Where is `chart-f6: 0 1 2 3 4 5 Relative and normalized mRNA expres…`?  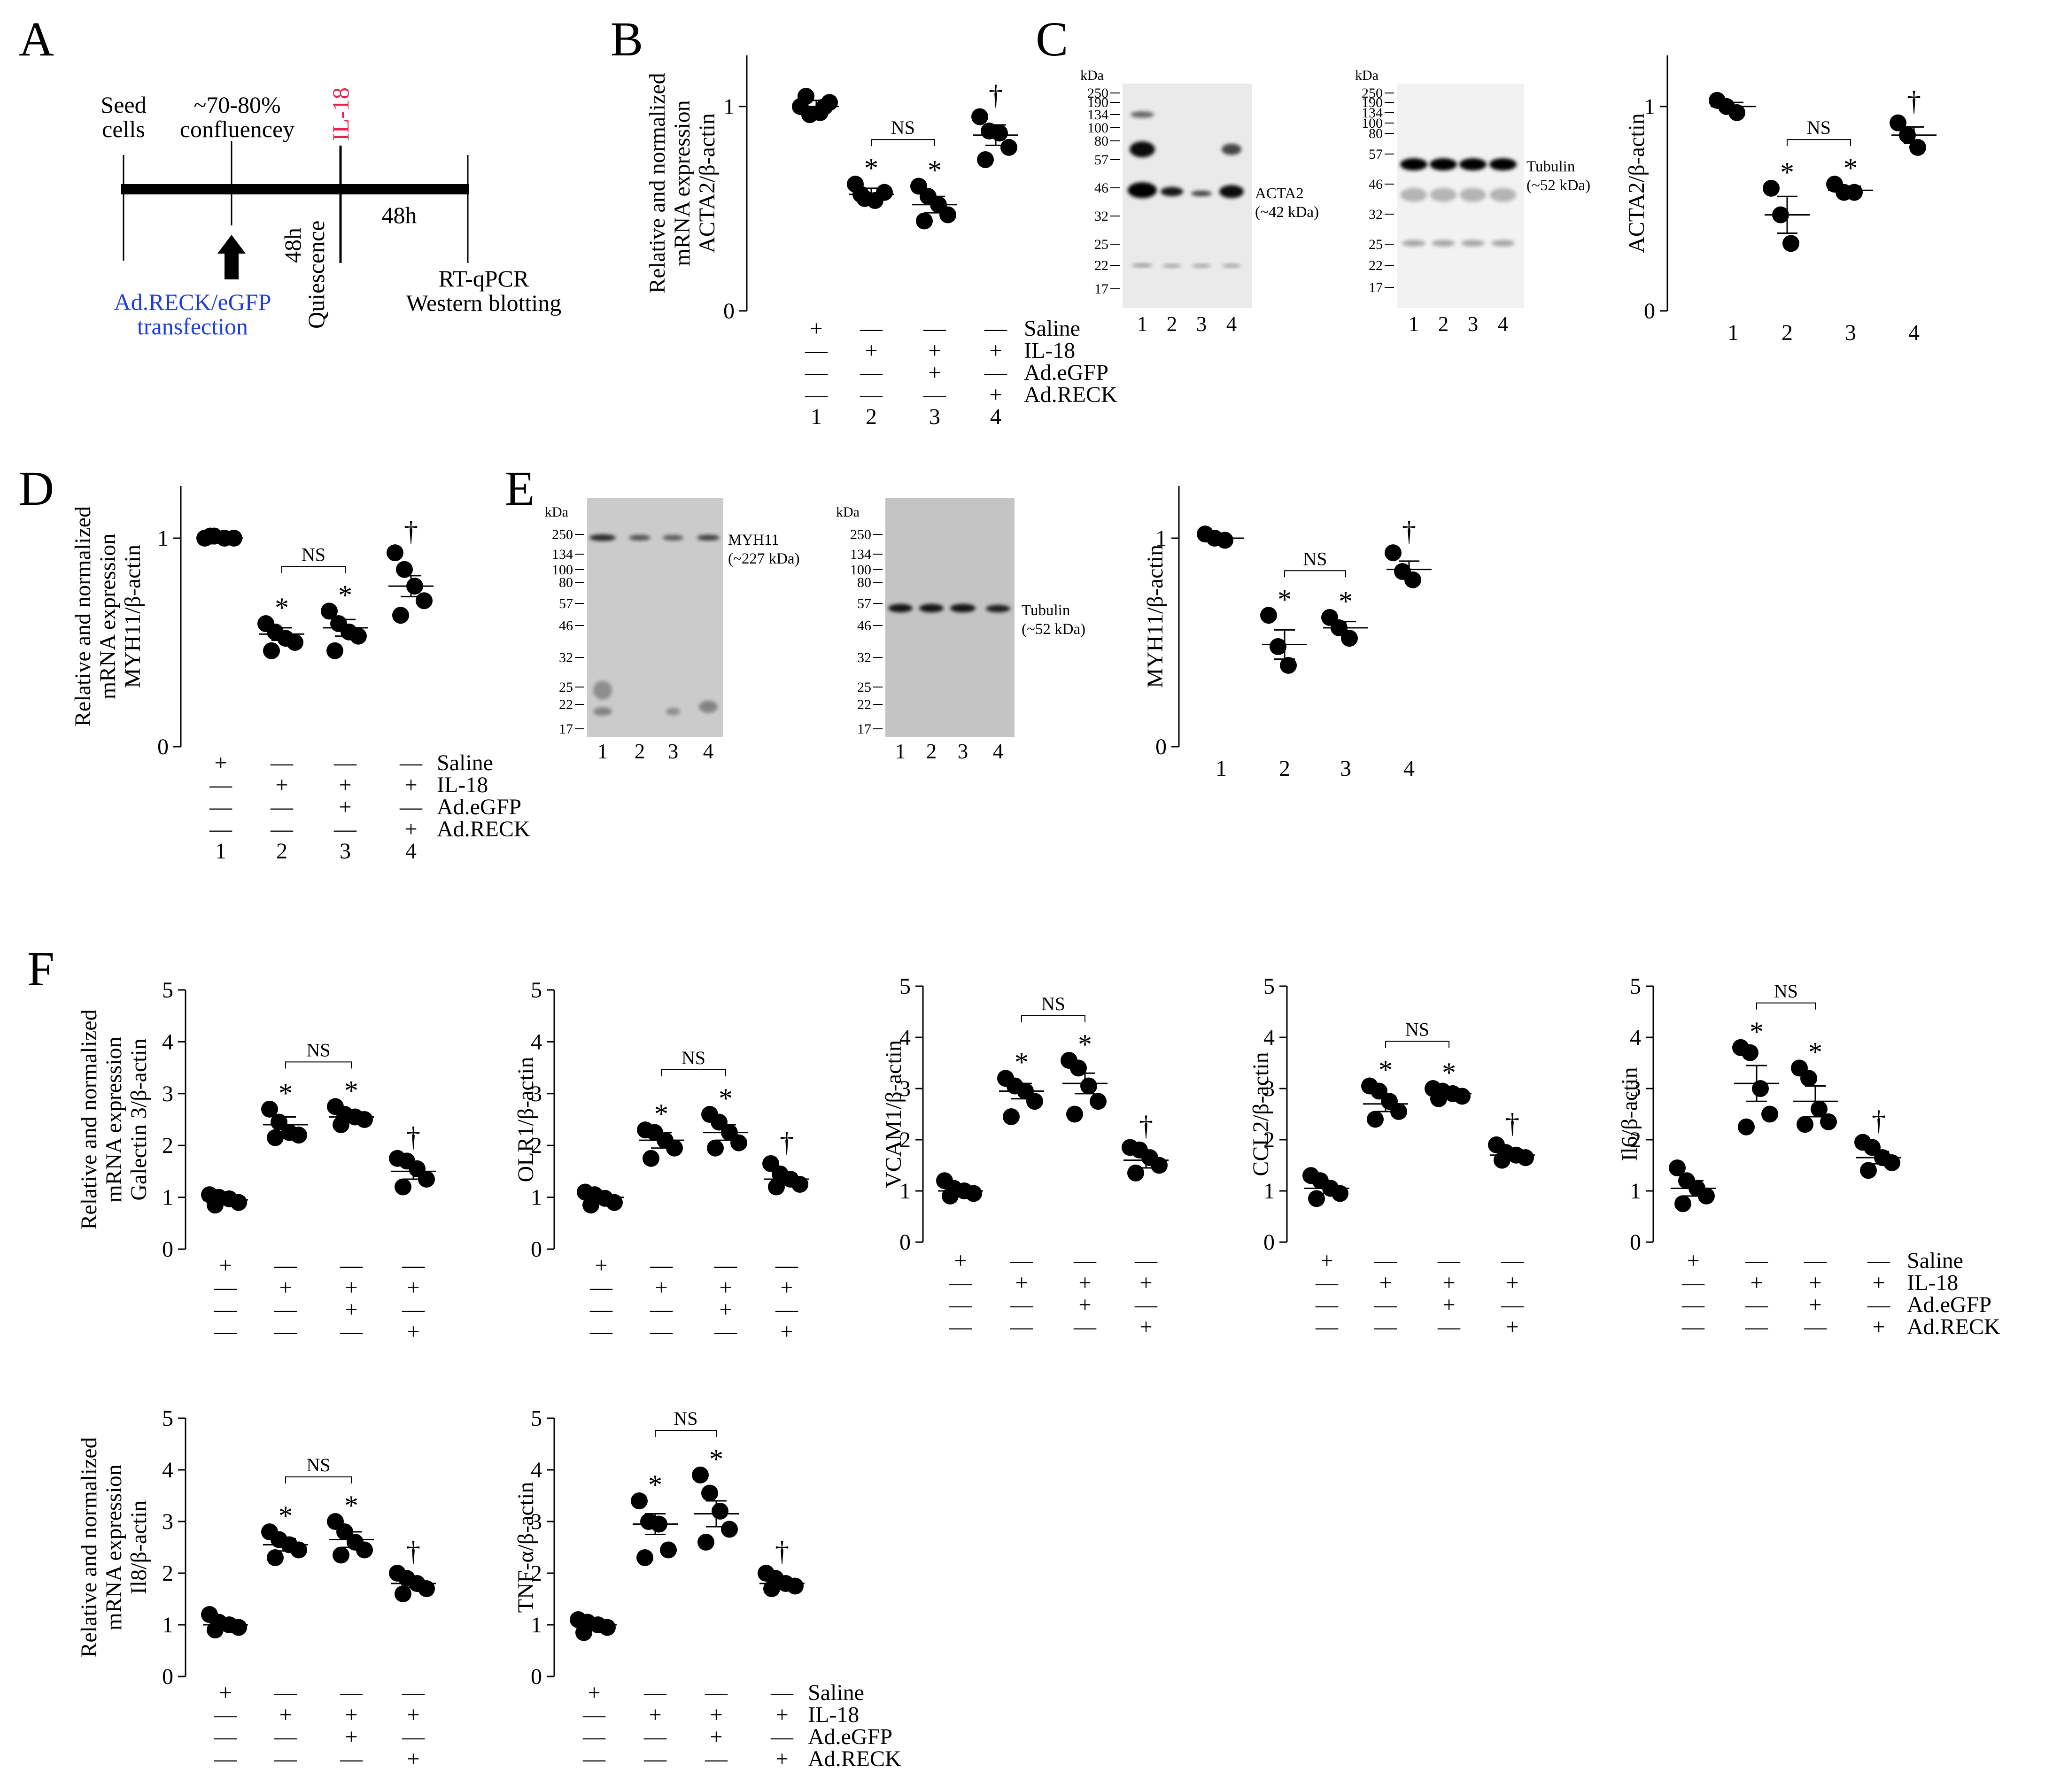 chart-f6: 0 1 2 3 4 5 Relative and normalized mRNA expres… is located at coordinates (256, 1588).